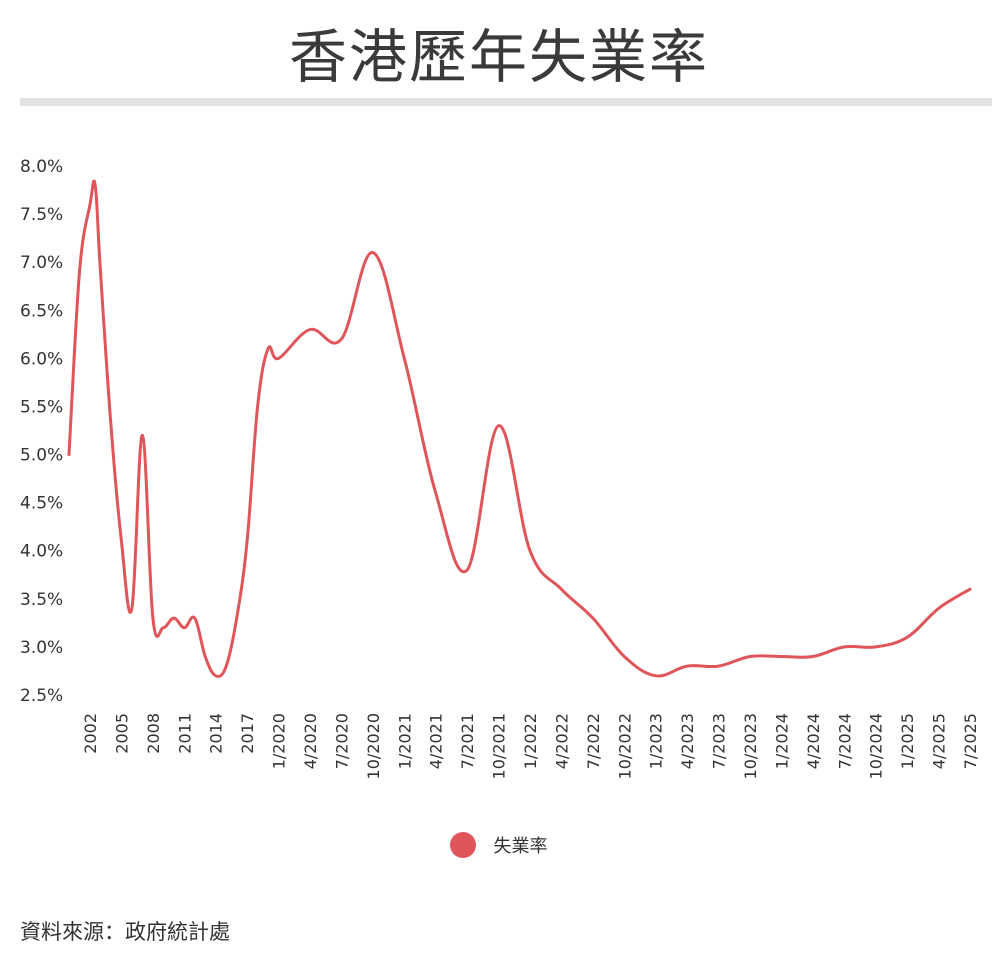 This screenshot has width=998, height=960. Describe the element at coordinates (970, 741) in the screenshot. I see `x-tick-label: 7/2025` at that location.